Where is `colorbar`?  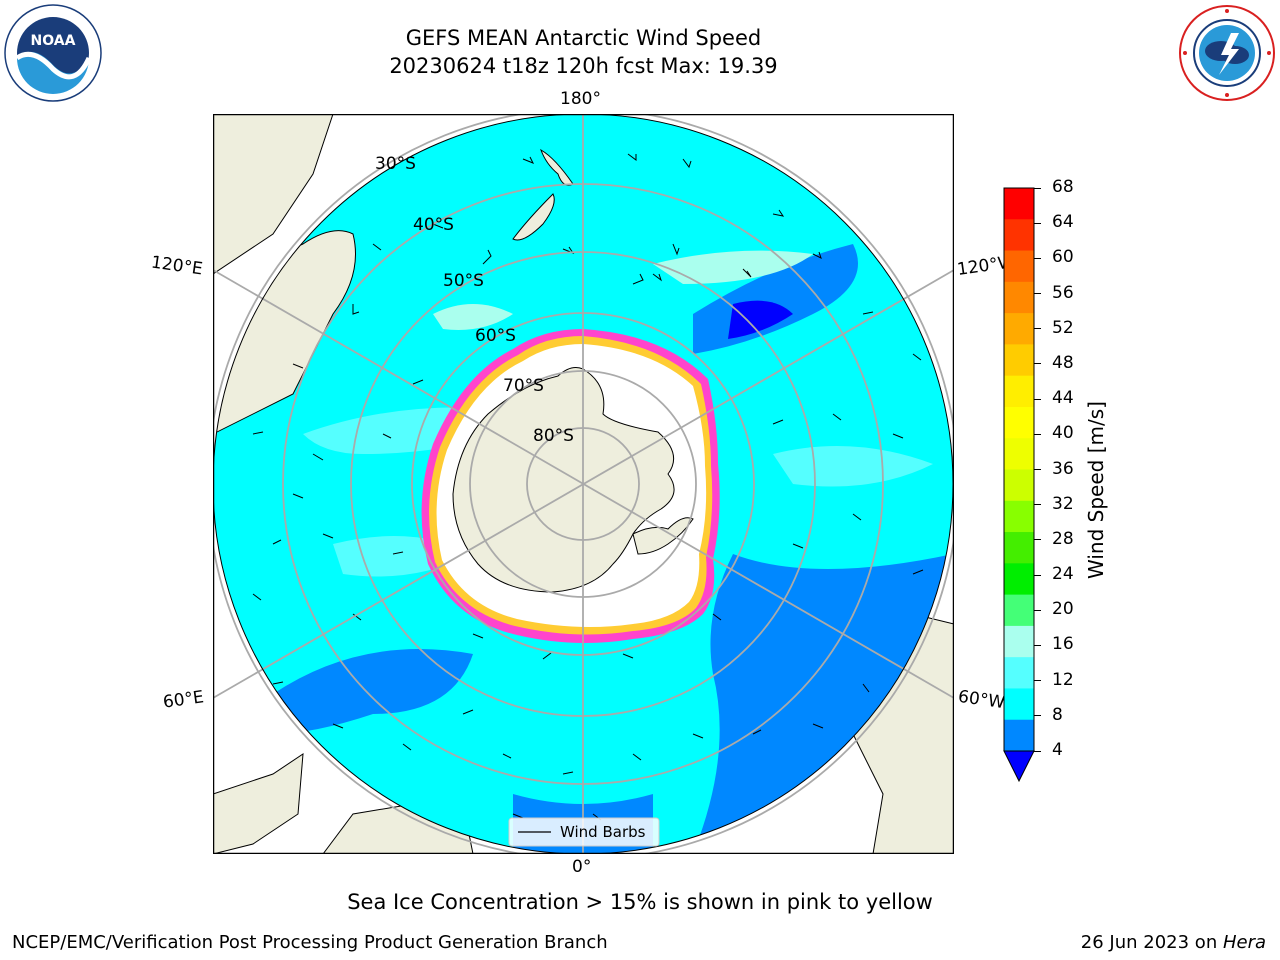 colorbar is located at coordinates (1020, 486).